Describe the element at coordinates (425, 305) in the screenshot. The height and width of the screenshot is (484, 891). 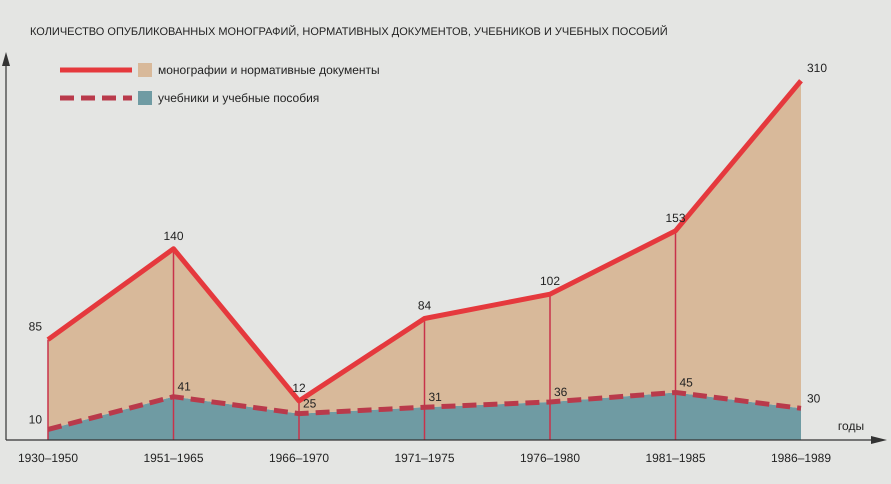
I see `data-label: 84` at that location.